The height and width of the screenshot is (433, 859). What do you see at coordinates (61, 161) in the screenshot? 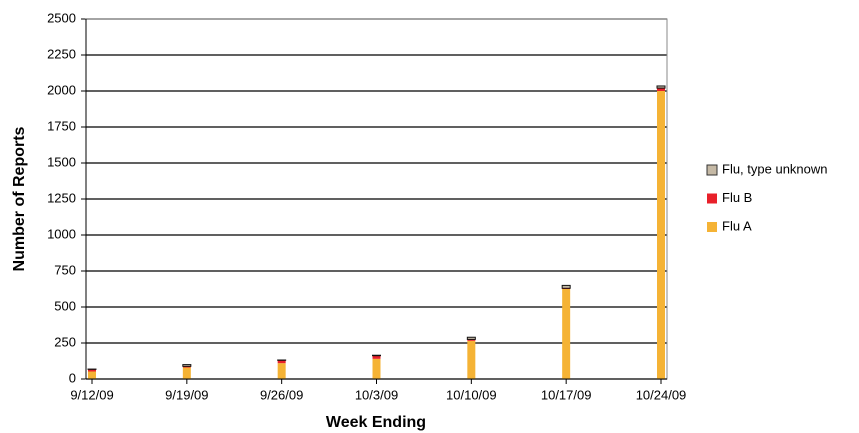
I see `y-tick-label: 1500` at bounding box center [61, 161].